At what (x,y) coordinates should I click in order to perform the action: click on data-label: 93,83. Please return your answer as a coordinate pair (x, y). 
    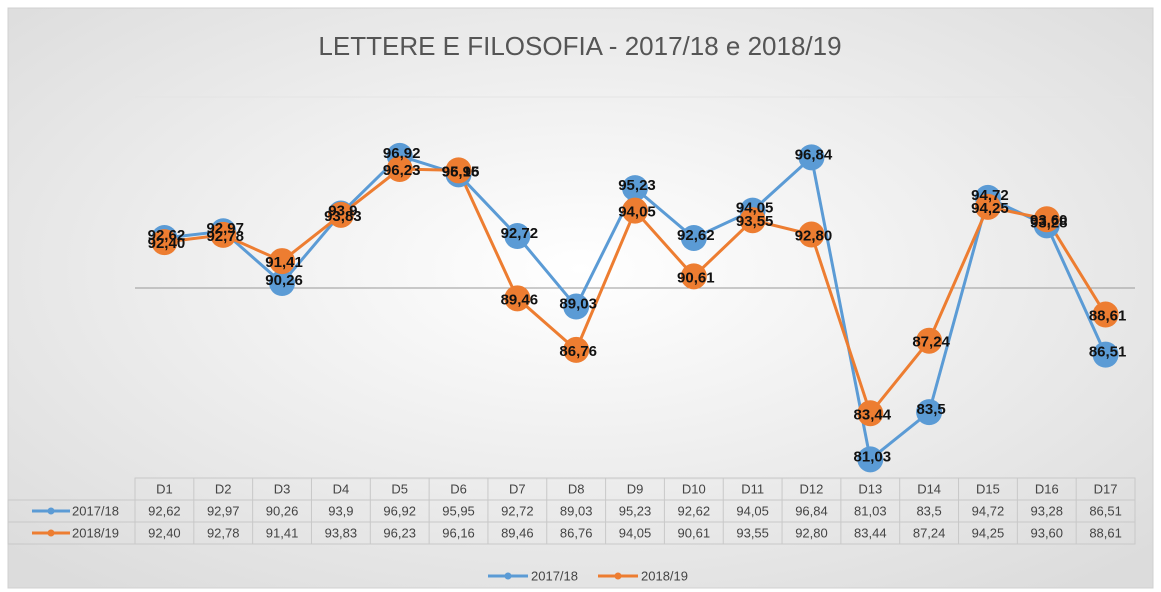
    Looking at the image, I should click on (343, 216).